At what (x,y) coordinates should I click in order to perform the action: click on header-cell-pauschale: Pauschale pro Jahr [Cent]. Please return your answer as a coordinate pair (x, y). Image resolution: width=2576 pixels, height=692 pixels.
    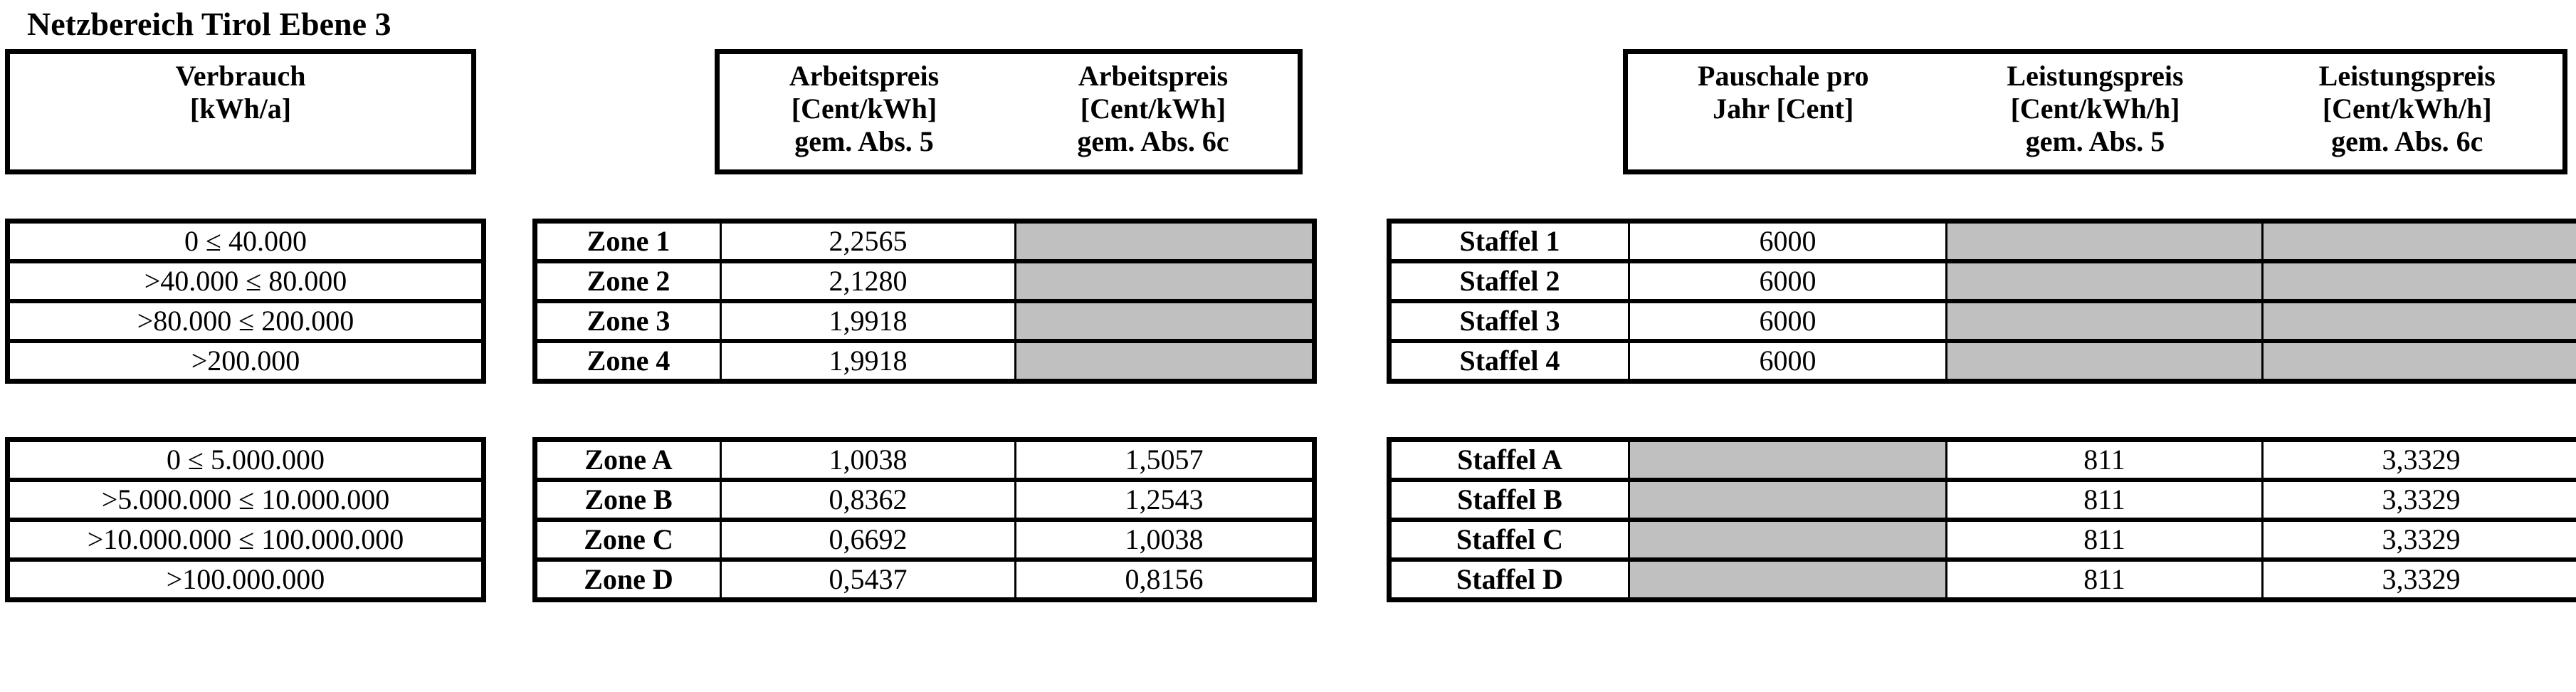
    Looking at the image, I should click on (1782, 112).